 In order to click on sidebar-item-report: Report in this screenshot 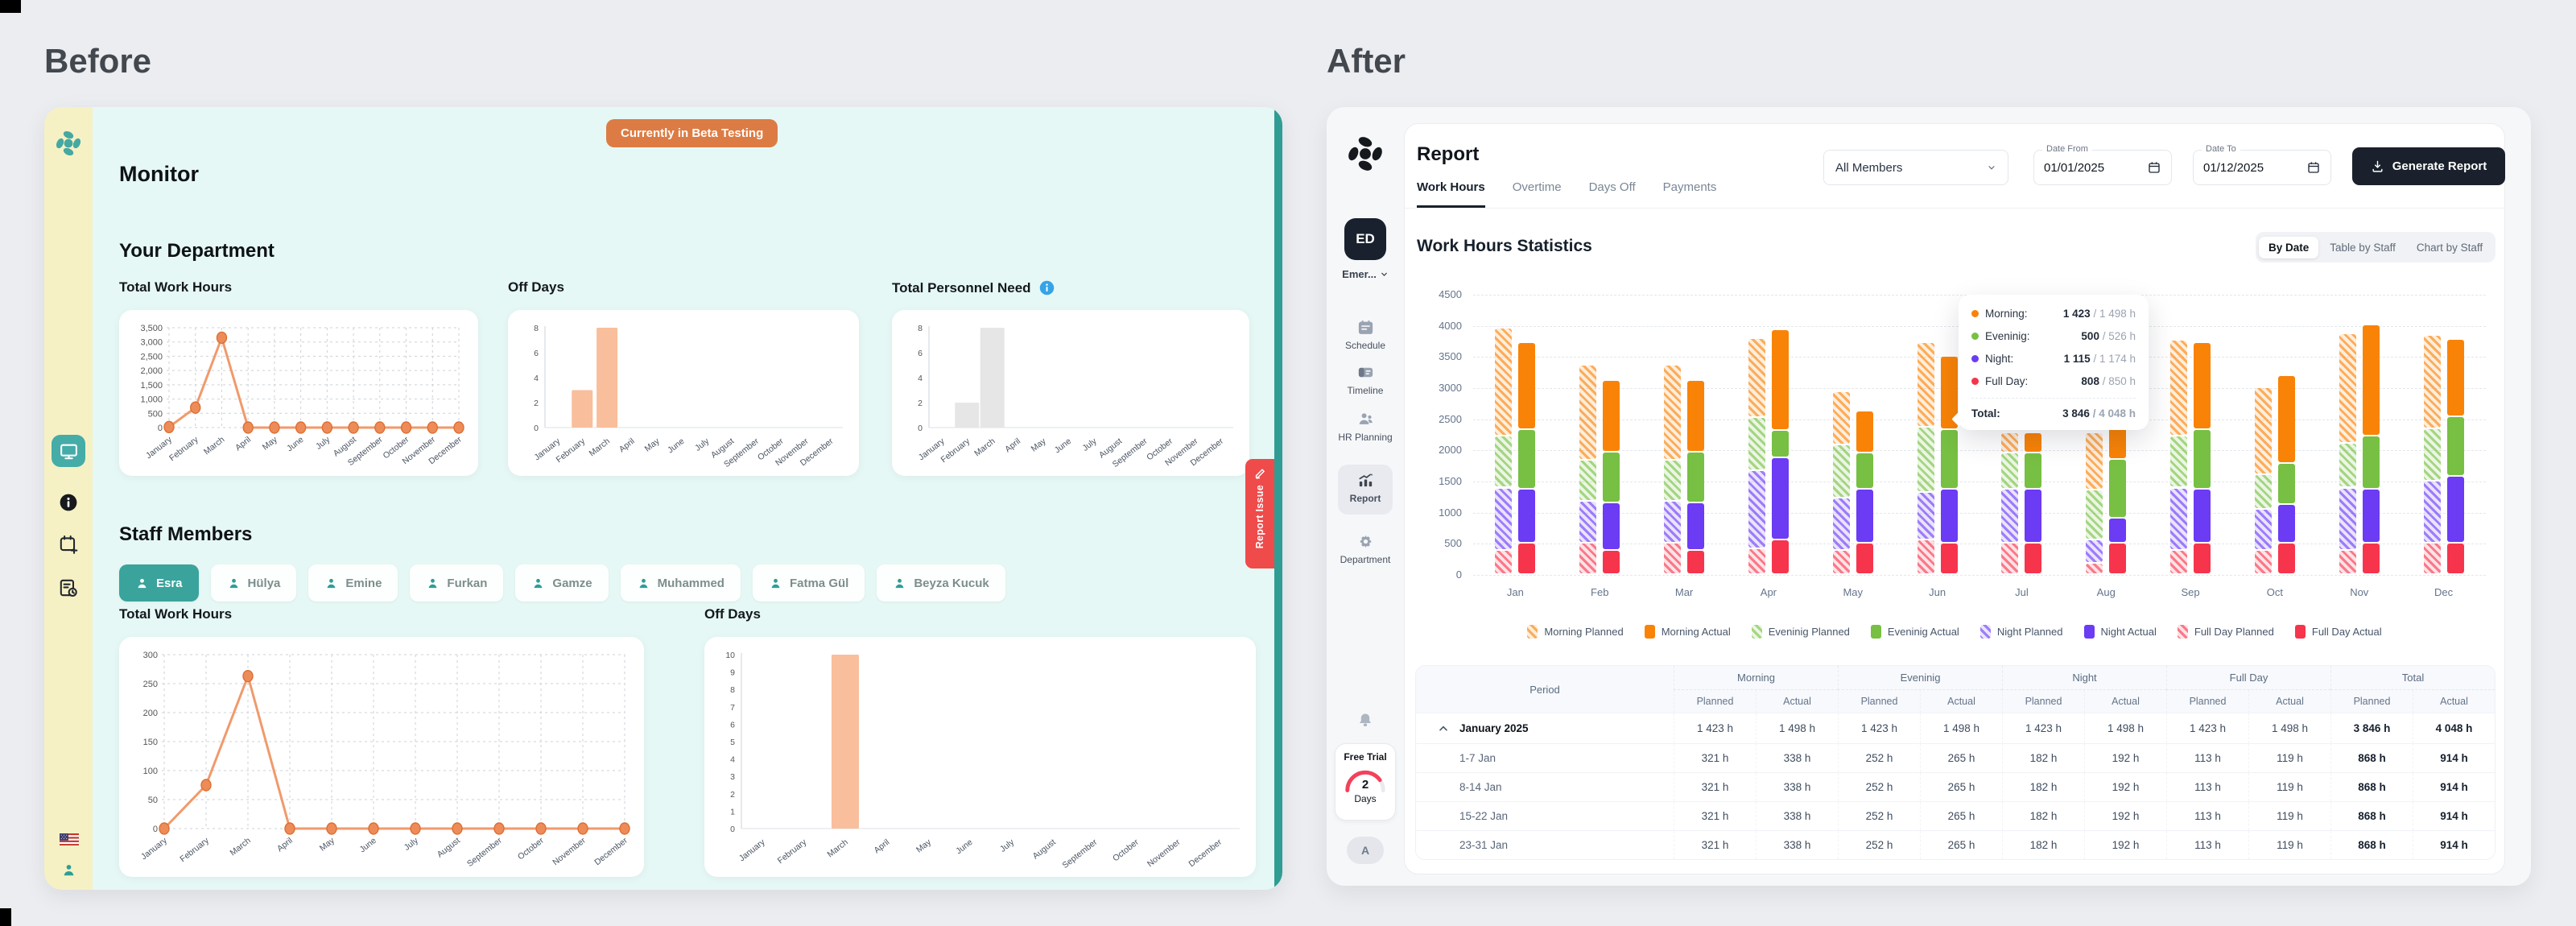, I will do `click(1365, 487)`.